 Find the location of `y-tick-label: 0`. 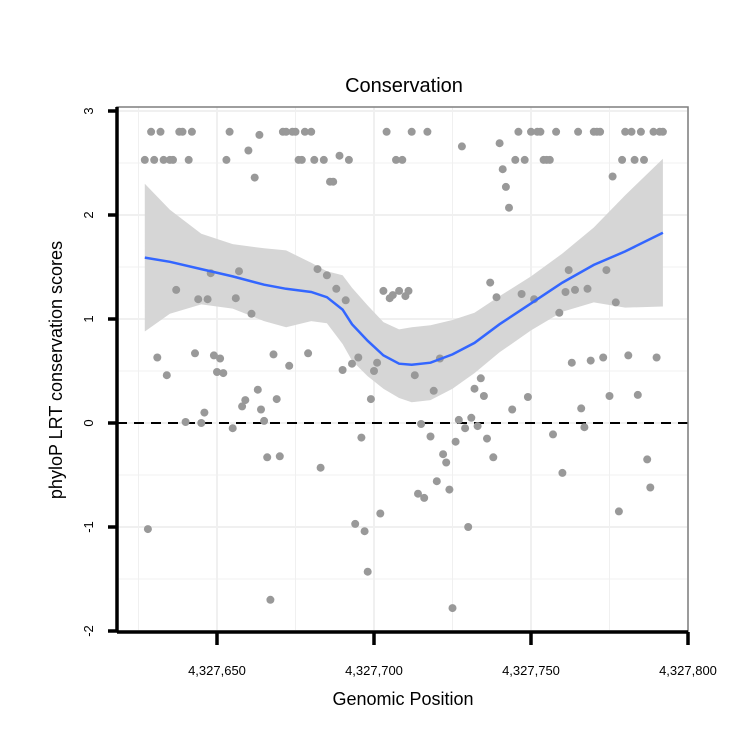

y-tick-label: 0 is located at coordinates (88, 422).